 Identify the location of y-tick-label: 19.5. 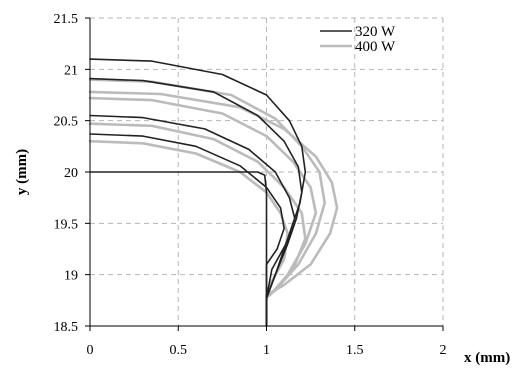
(66, 224).